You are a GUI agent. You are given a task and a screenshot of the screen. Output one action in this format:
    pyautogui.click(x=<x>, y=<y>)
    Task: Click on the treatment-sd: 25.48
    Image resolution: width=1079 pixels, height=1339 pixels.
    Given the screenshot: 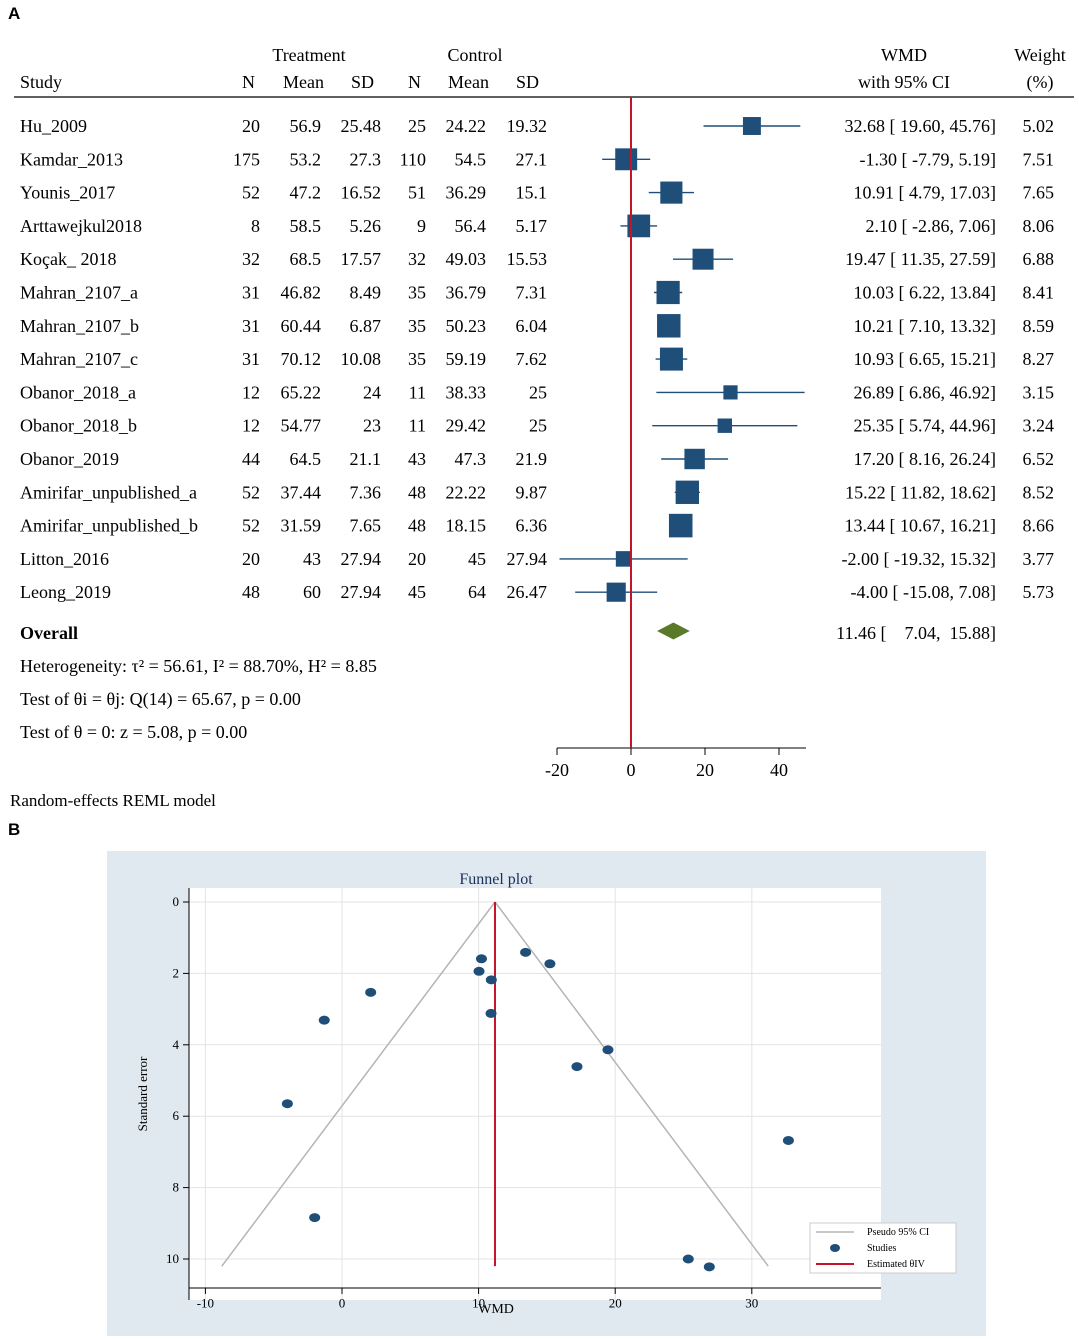 What is the action you would take?
    pyautogui.click(x=361, y=126)
    